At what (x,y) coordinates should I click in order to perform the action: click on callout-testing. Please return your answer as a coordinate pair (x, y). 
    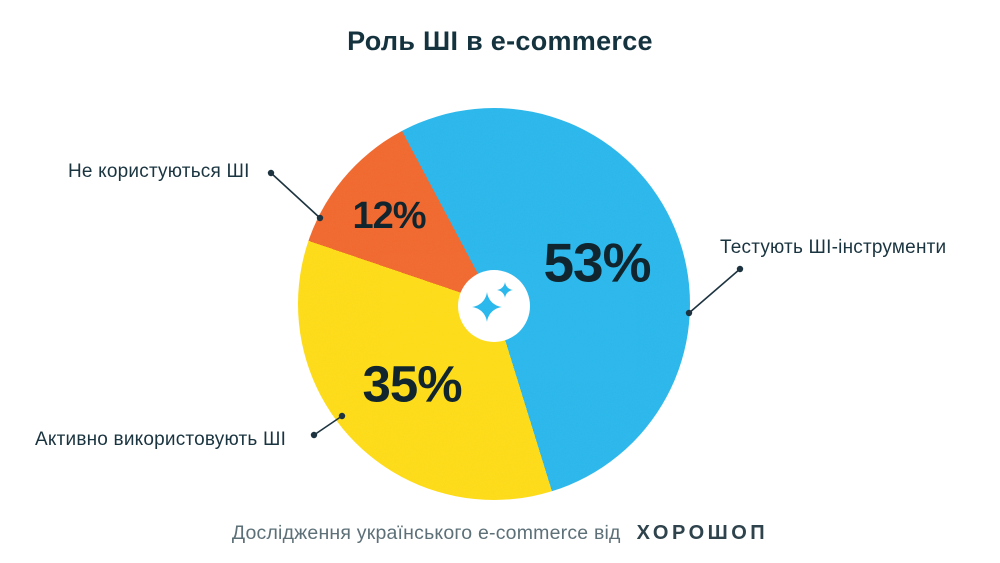
    Looking at the image, I should click on (714, 291).